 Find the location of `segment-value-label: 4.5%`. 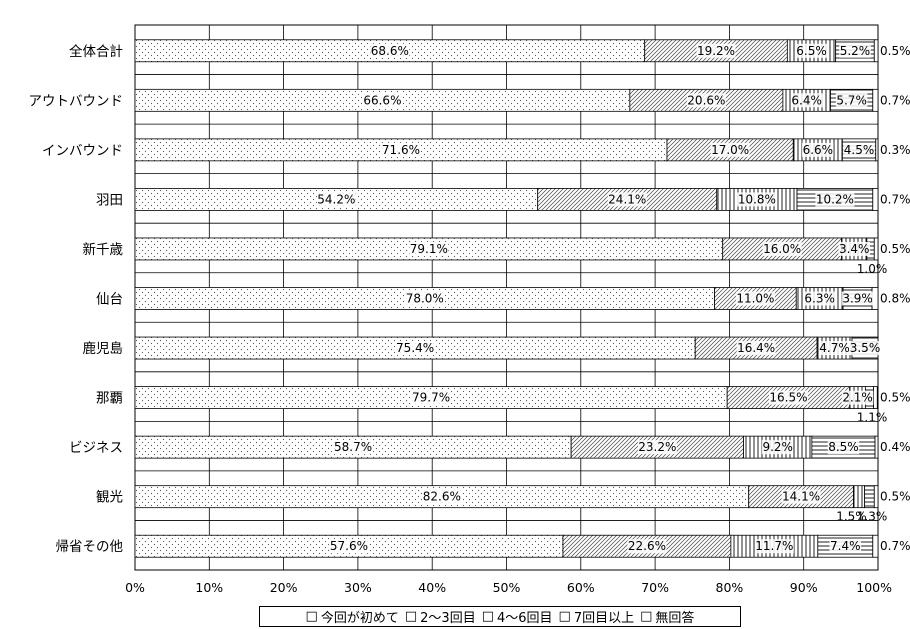

segment-value-label: 4.5% is located at coordinates (859, 150).